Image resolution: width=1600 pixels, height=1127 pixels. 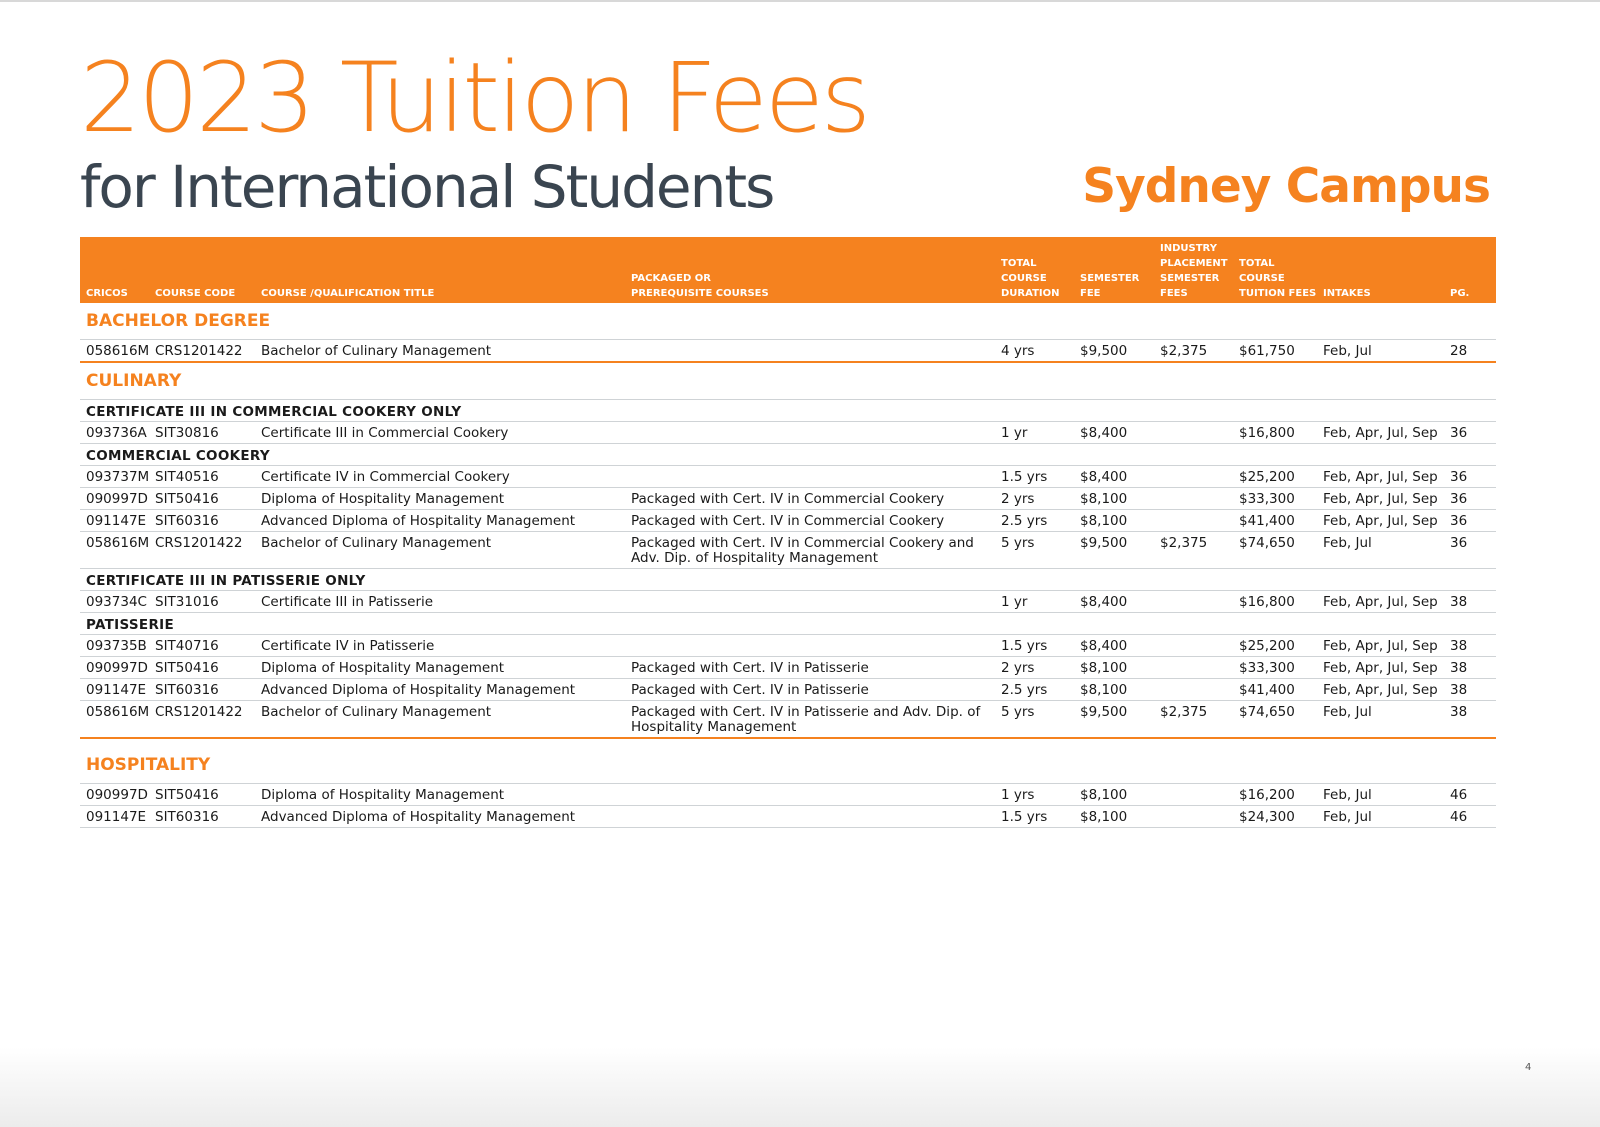 What do you see at coordinates (427, 187) in the screenshot?
I see `page-subtitle: for International Students` at bounding box center [427, 187].